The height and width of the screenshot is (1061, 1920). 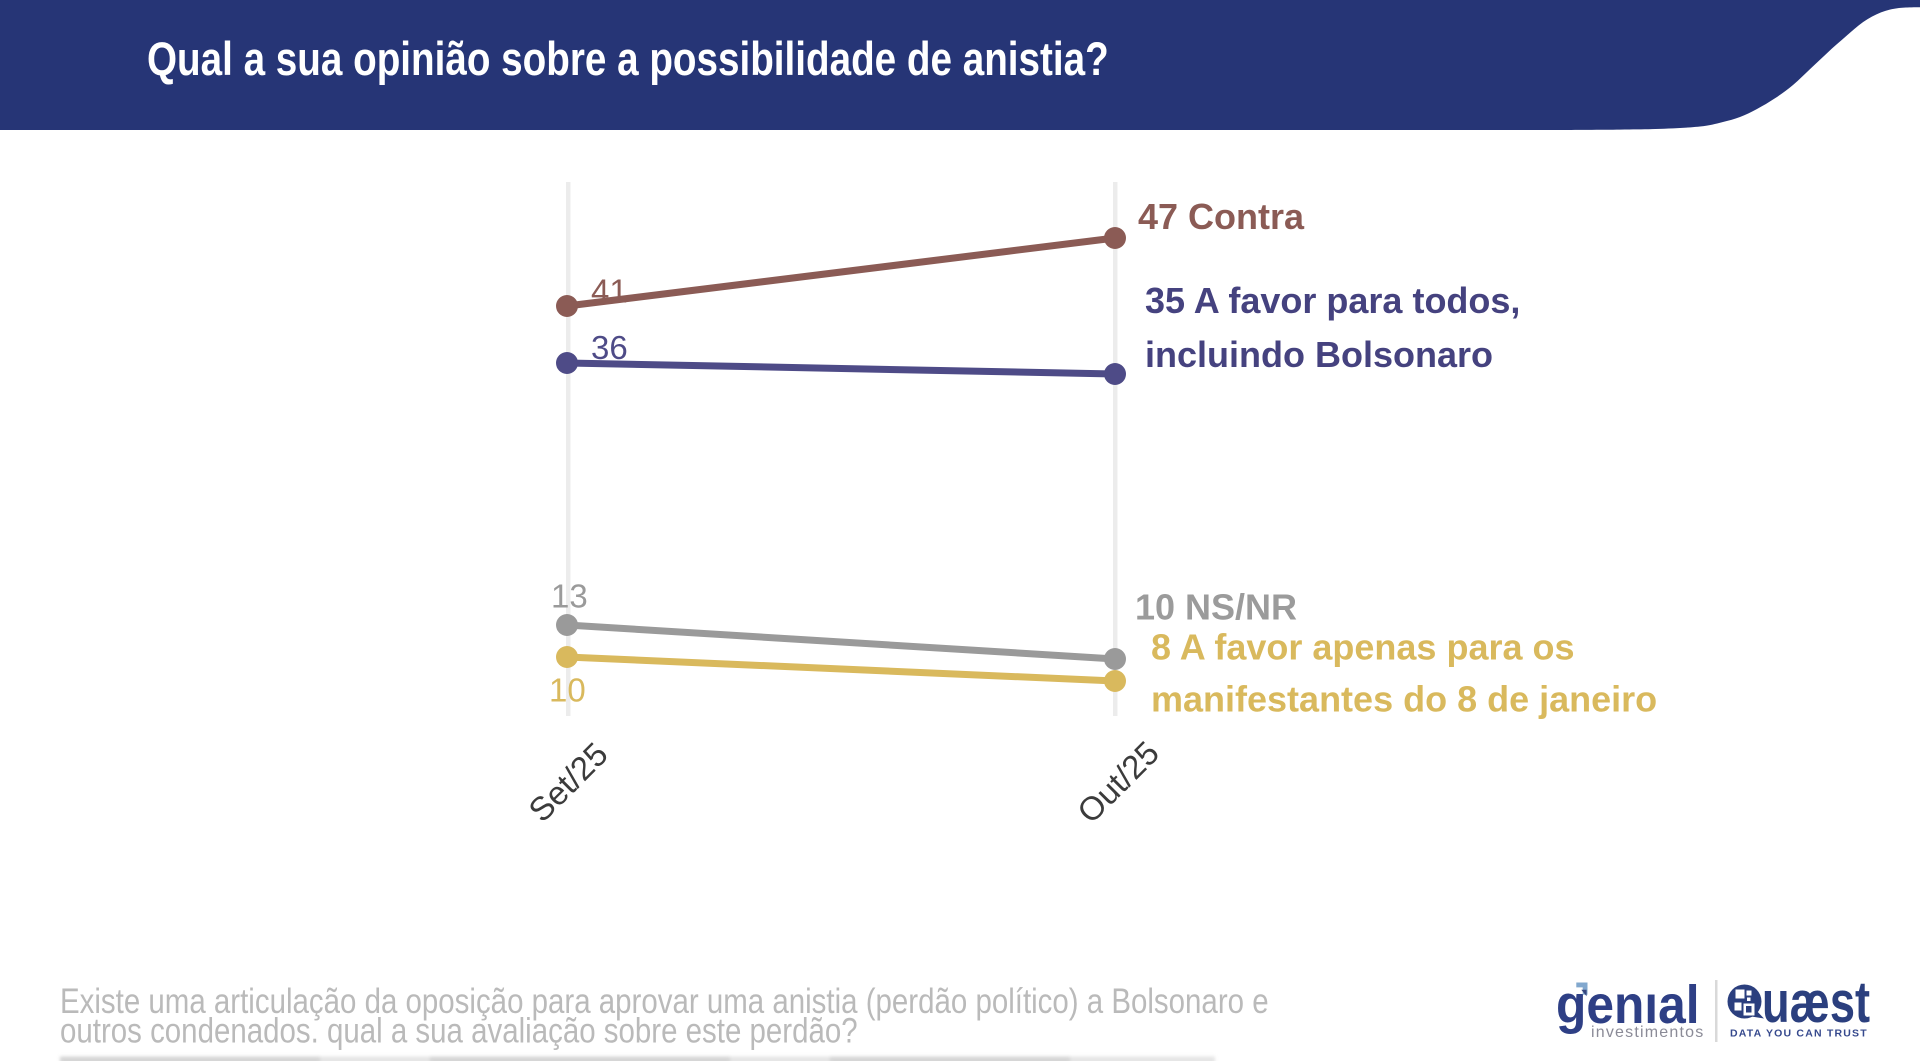 What do you see at coordinates (1799, 1034) in the screenshot?
I see `svg-text: DATA YOU CAN TRUST` at bounding box center [1799, 1034].